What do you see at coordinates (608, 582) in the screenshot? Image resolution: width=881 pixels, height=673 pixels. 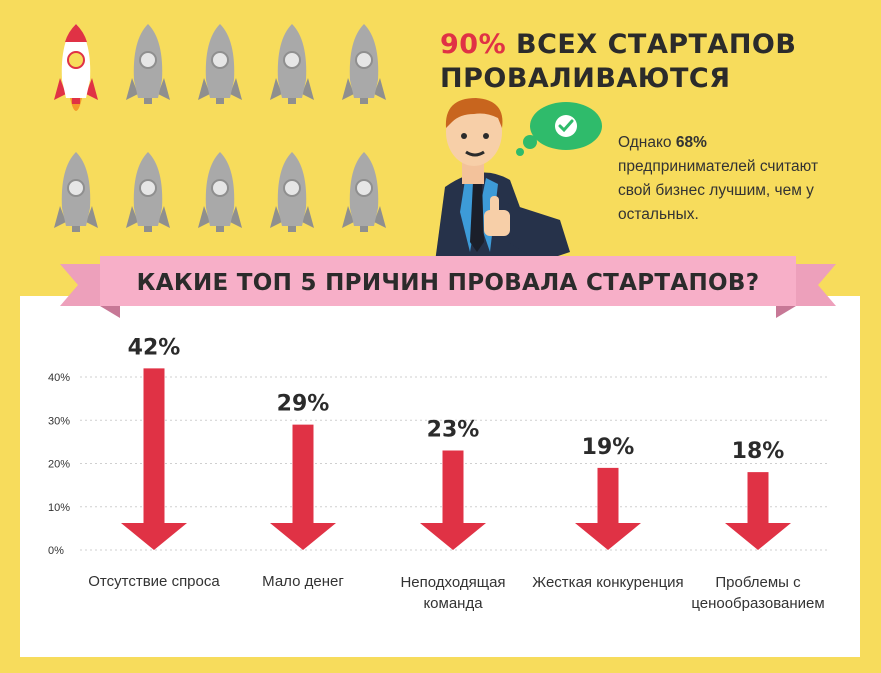 I see `category-label: Жесткая конкуренция` at bounding box center [608, 582].